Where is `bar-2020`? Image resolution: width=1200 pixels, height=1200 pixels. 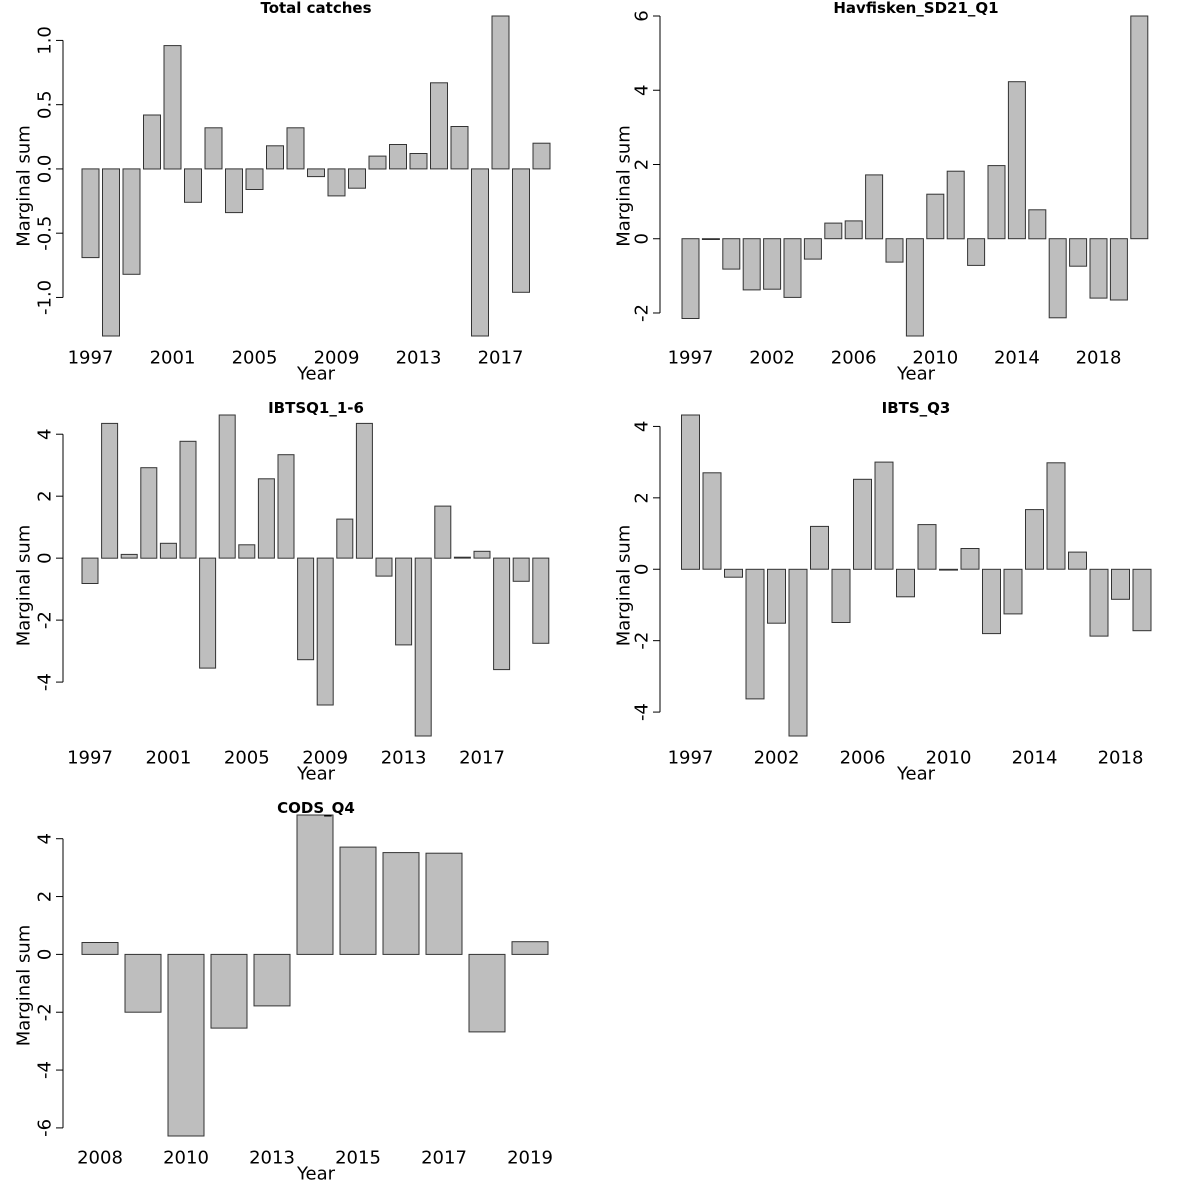 bar-2020 is located at coordinates (541, 600).